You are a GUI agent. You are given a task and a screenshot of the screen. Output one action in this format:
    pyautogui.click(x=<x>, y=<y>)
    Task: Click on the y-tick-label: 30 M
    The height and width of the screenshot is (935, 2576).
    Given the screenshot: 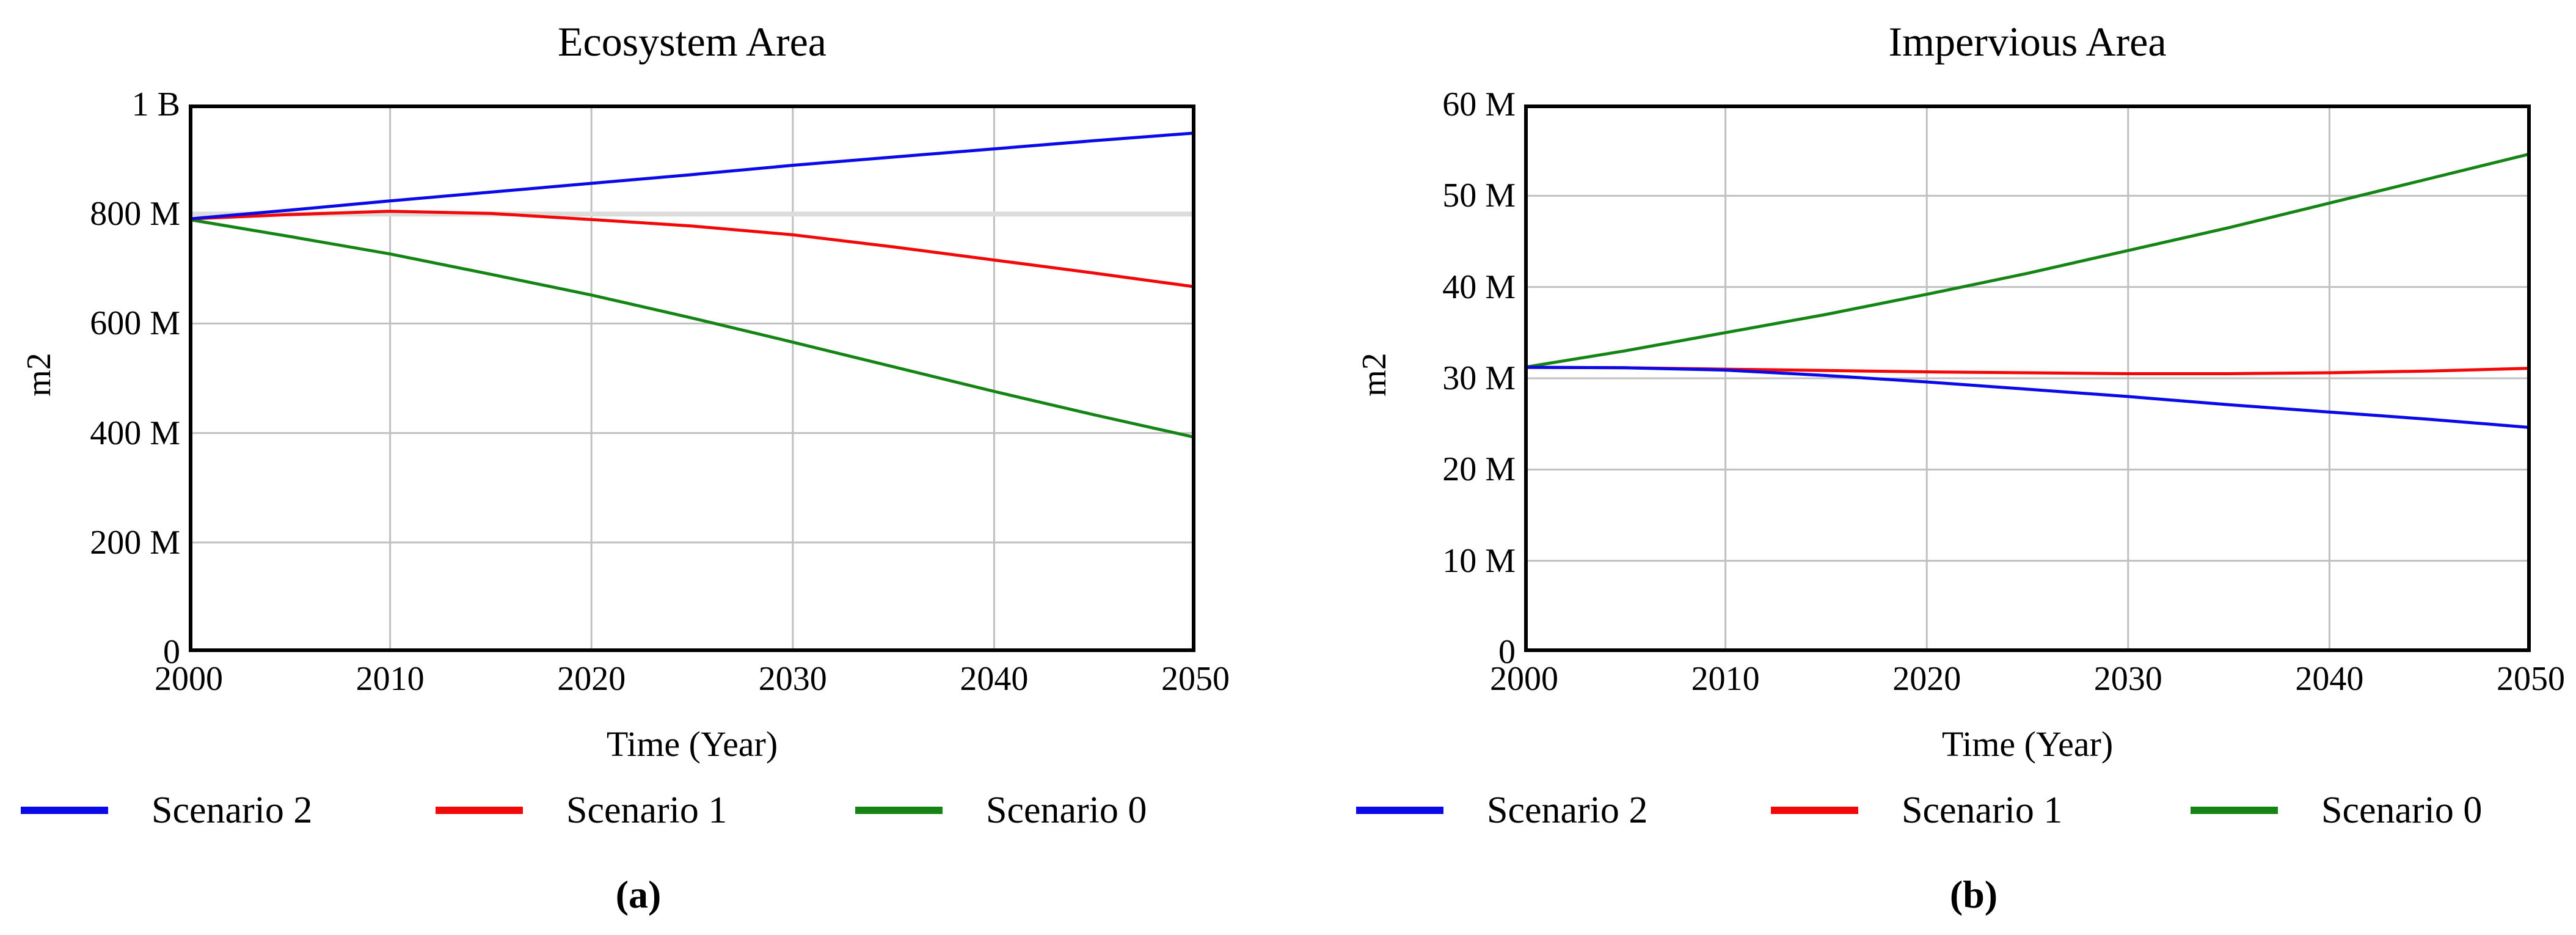 What is the action you would take?
    pyautogui.click(x=1479, y=378)
    